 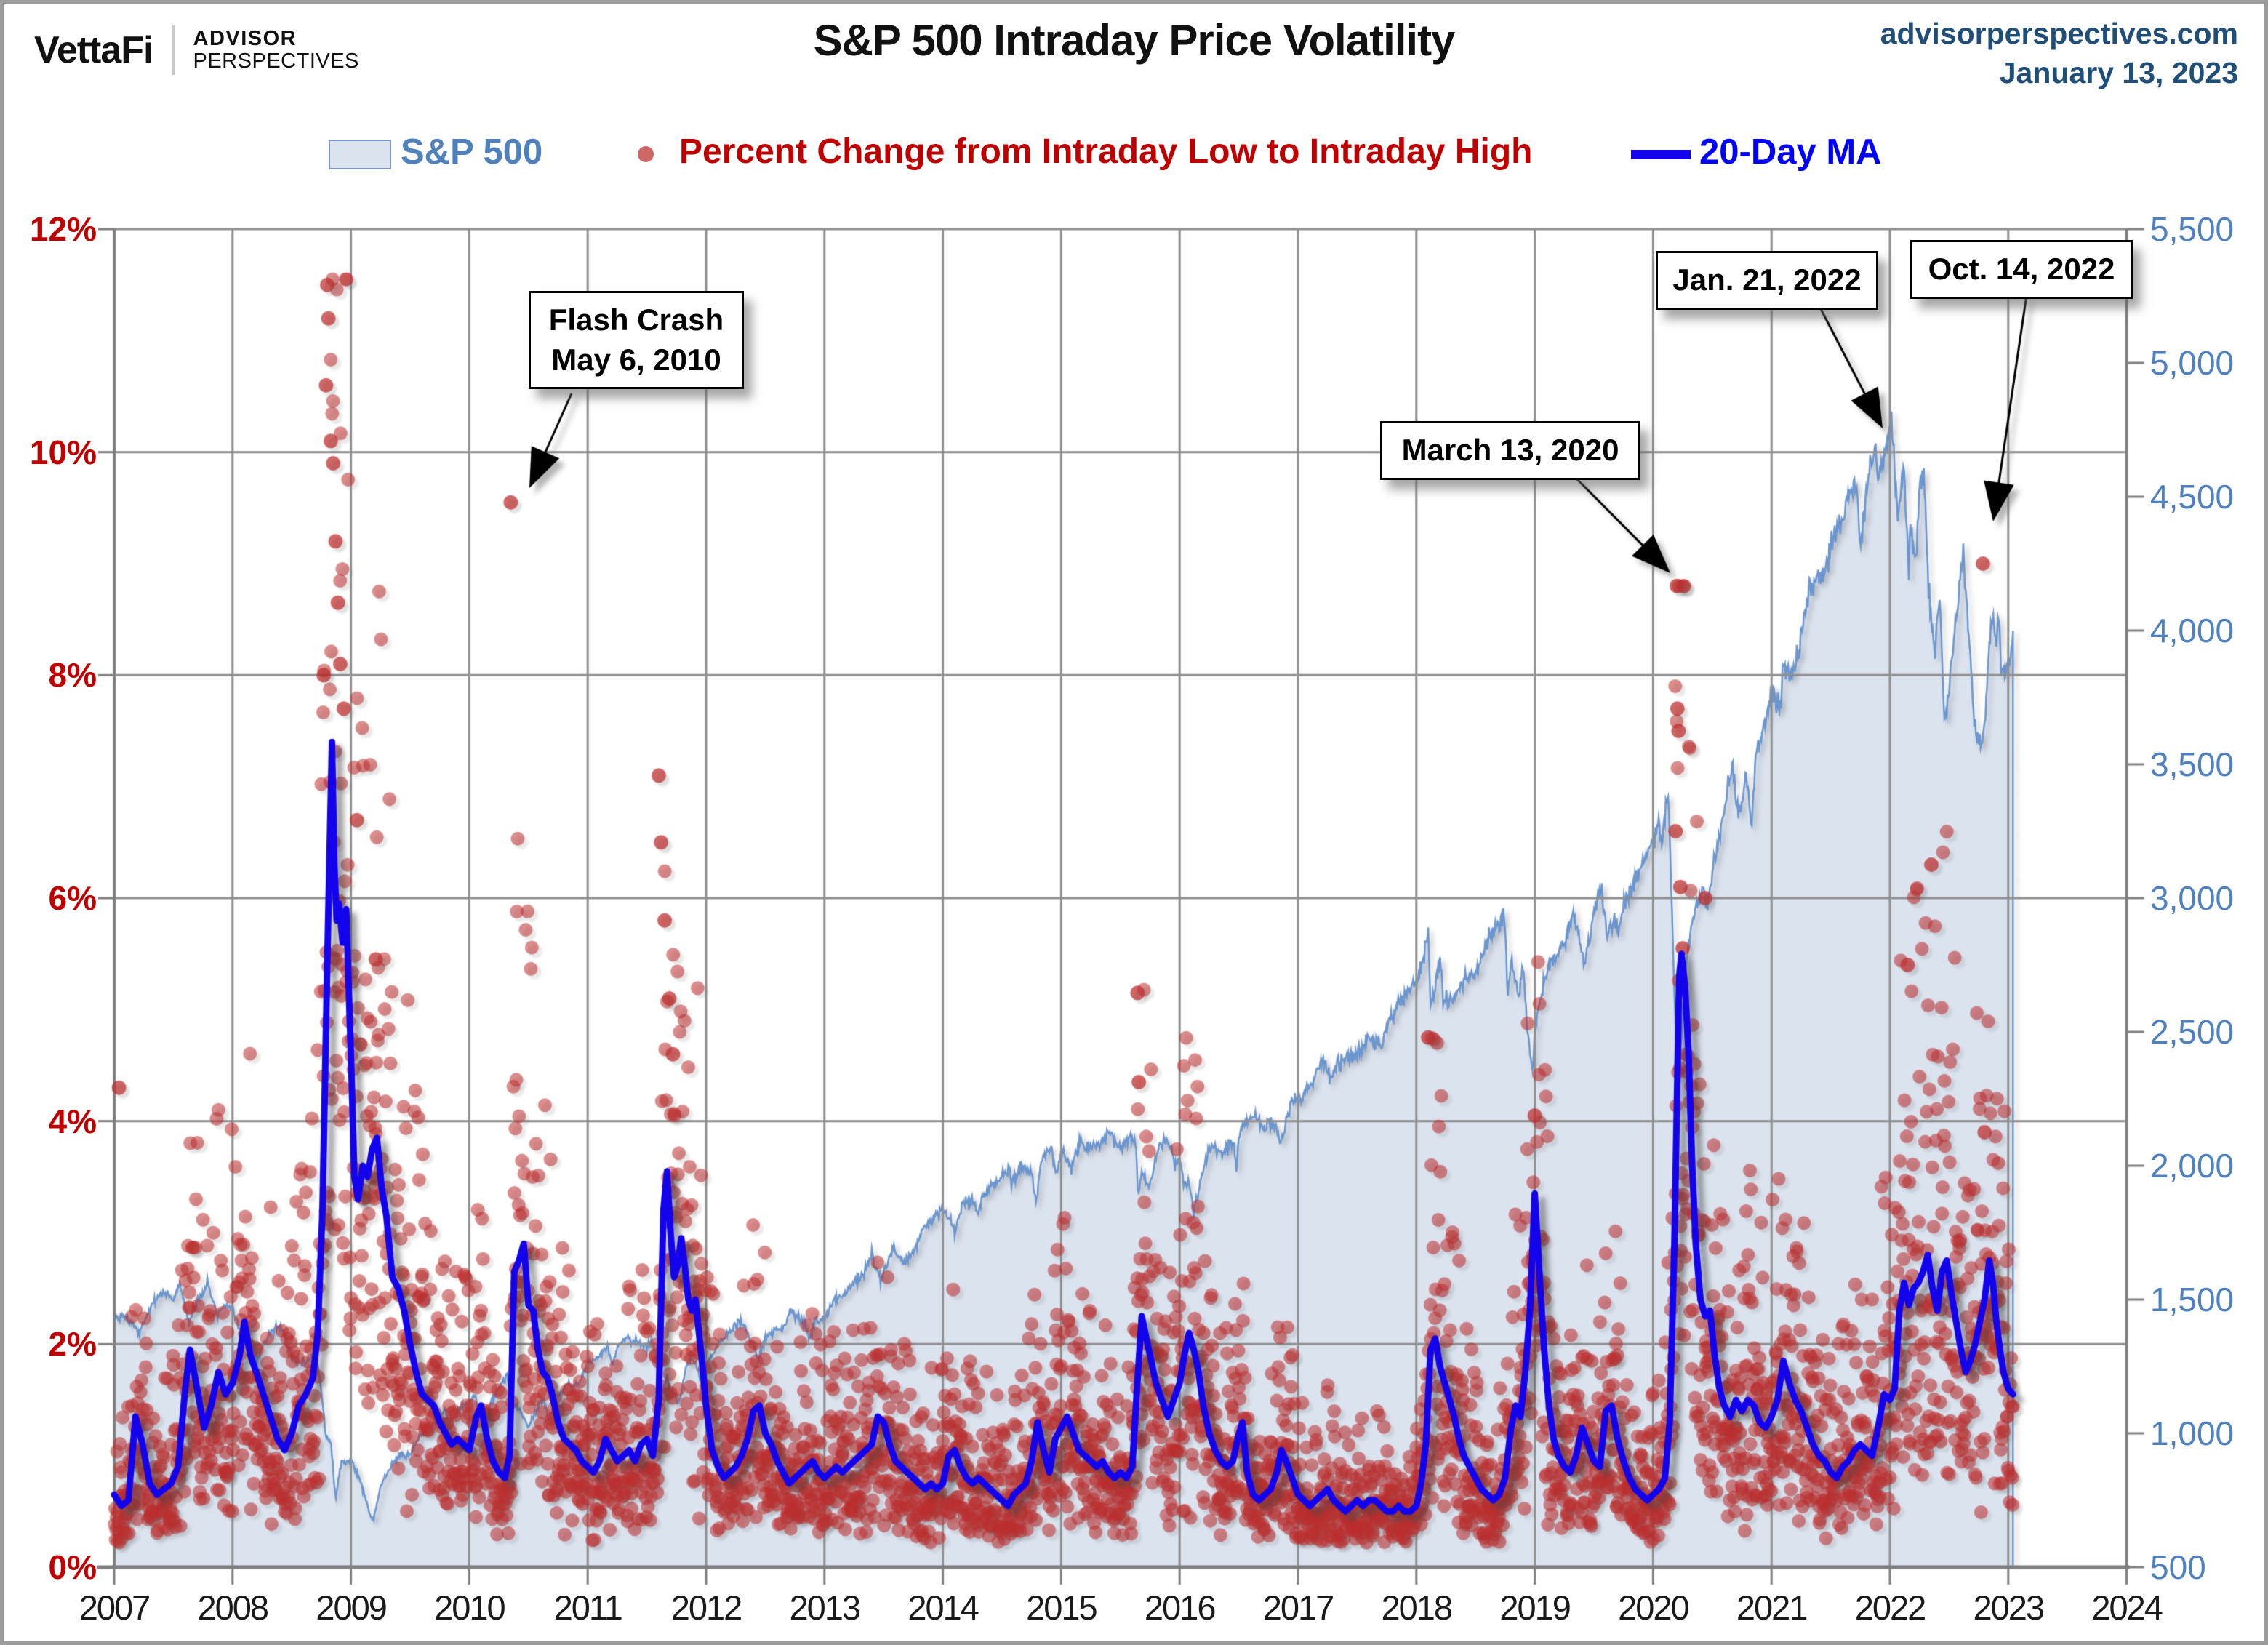 What do you see at coordinates (72, 675) in the screenshot?
I see `left-axis-tick-8%: 8%` at bounding box center [72, 675].